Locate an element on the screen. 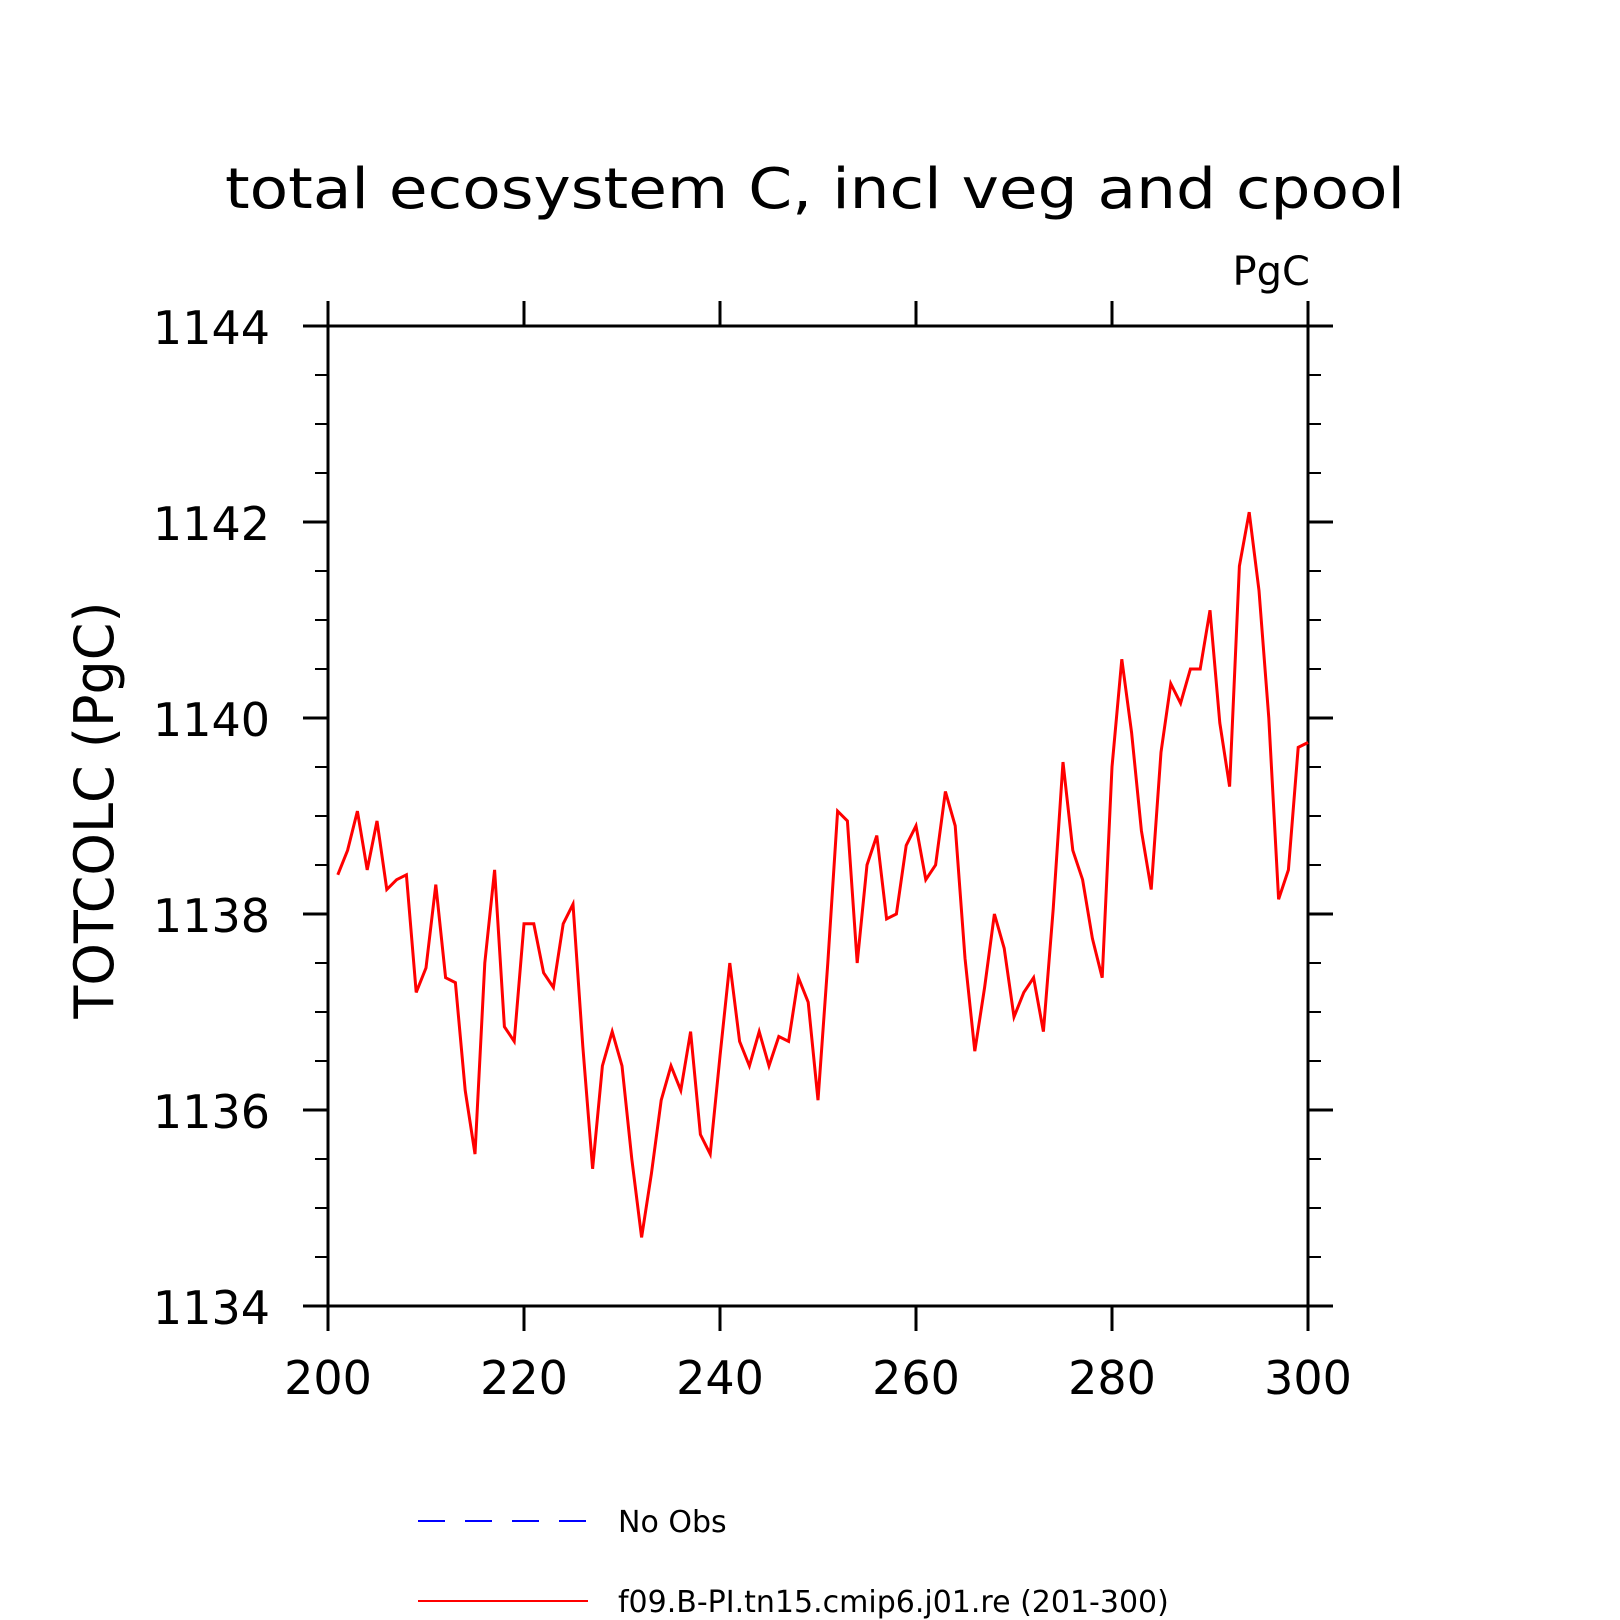 This screenshot has height=1620, width=1620. y-tick-labels: 1134 1136 1138 1140 1142 1144 is located at coordinates (211, 818).